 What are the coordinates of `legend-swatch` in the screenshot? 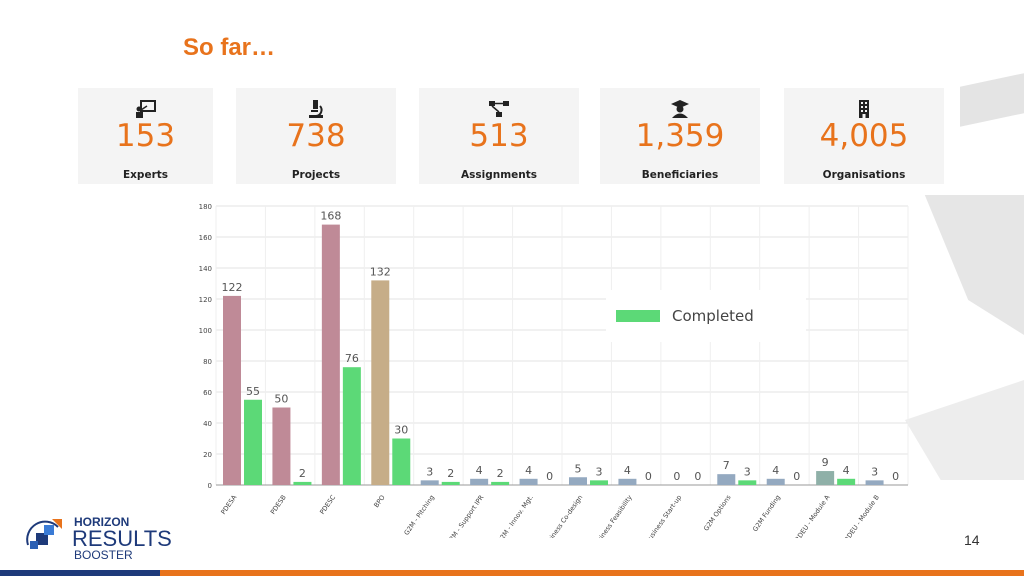 It's located at (638, 316).